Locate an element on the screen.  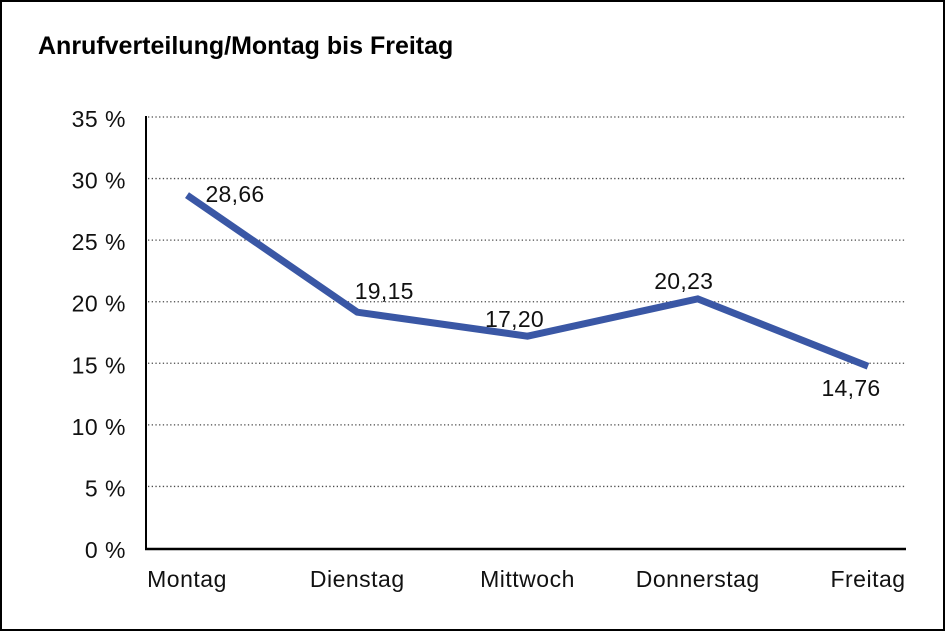
data-point-label: 19,15 is located at coordinates (384, 291).